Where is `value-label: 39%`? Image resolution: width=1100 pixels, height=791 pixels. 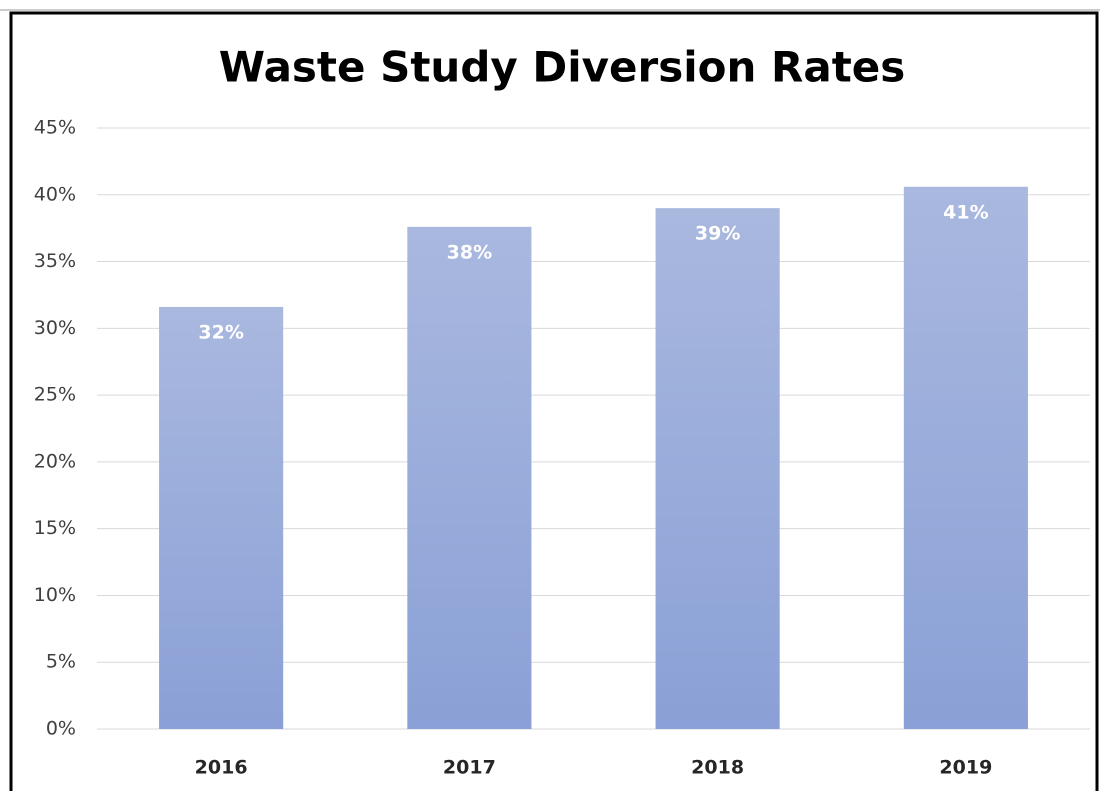
value-label: 39% is located at coordinates (717, 234).